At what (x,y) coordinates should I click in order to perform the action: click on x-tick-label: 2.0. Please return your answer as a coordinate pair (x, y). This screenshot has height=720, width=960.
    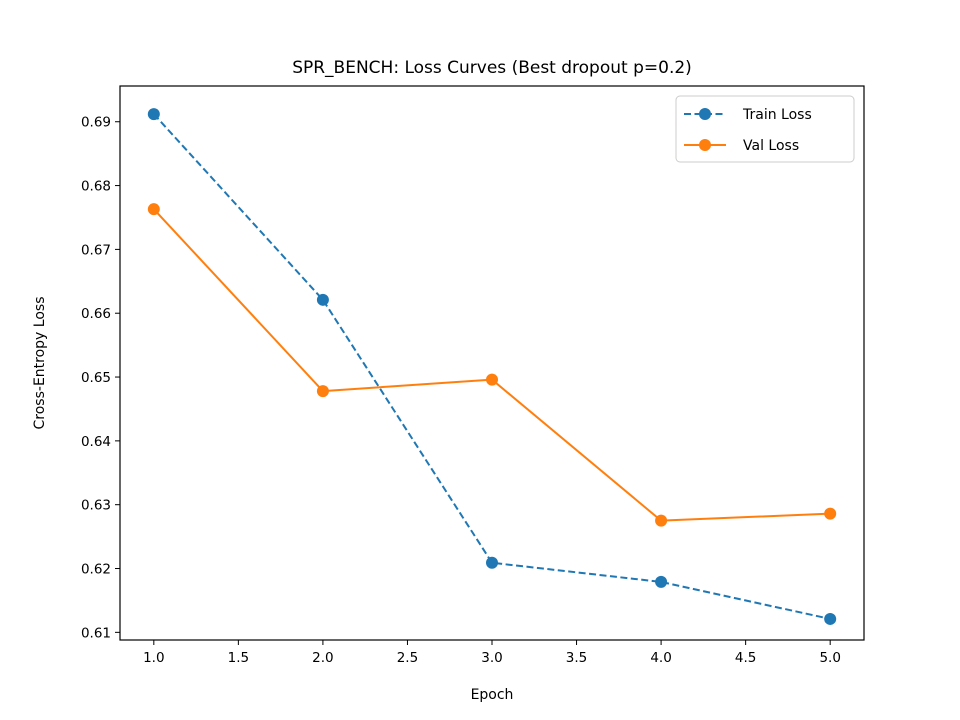
    Looking at the image, I should click on (322, 658).